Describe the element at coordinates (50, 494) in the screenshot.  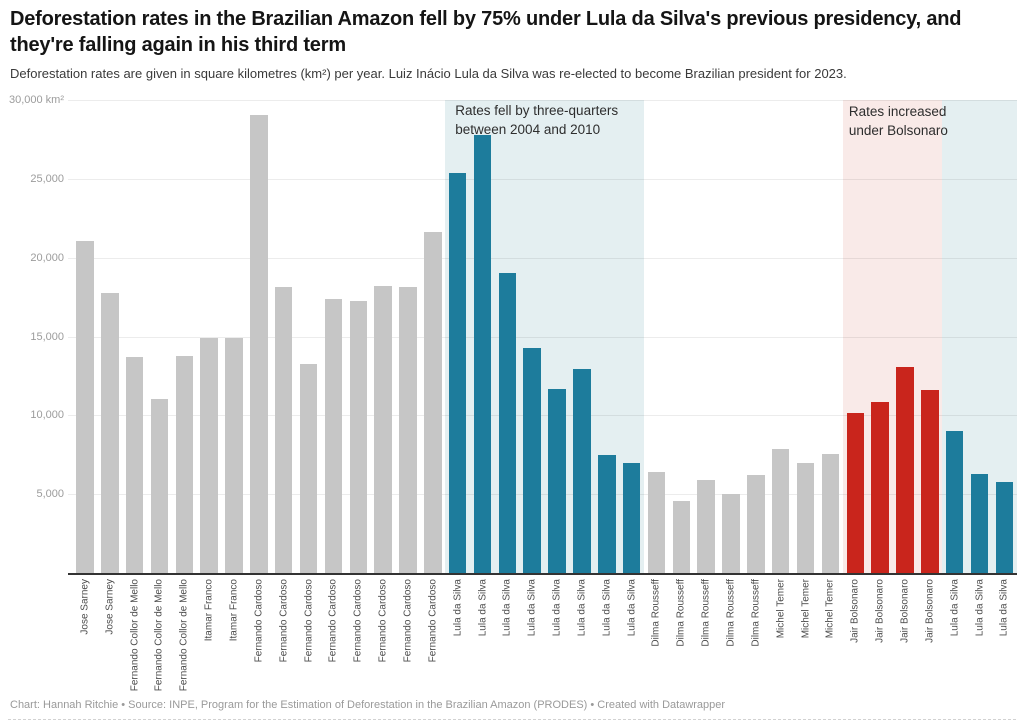
I see `y-axis-tick-label: 5,000` at that location.